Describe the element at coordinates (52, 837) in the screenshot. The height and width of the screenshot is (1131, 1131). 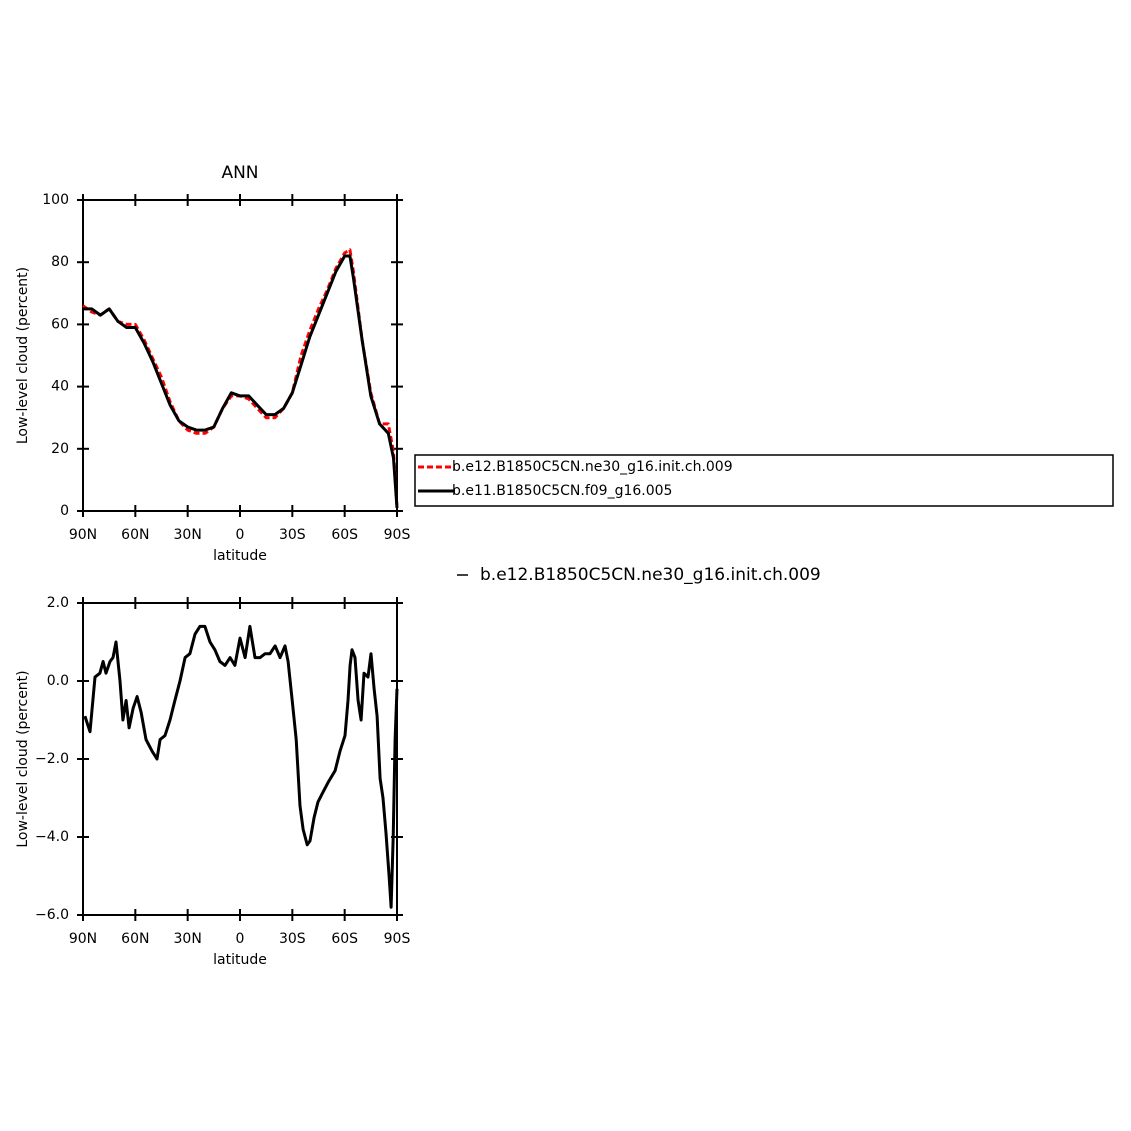
I see `y-tick-label: −4.0` at that location.